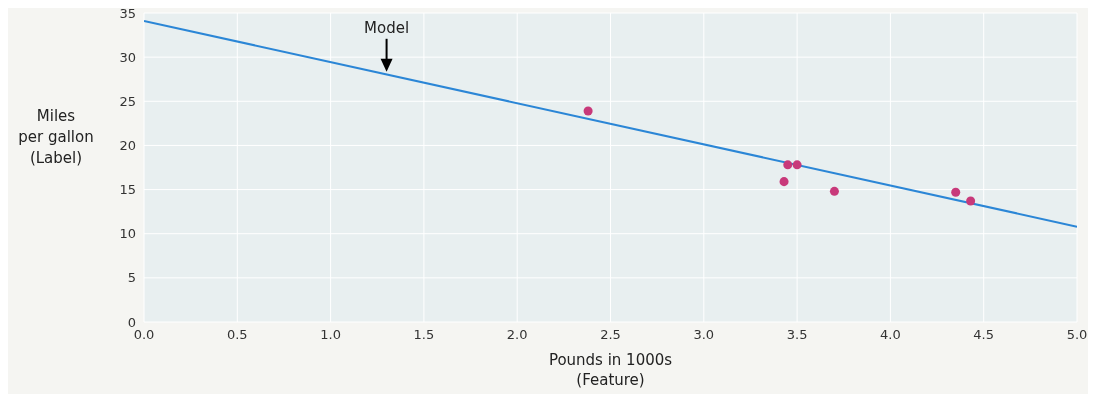 Image resolution: width=1096 pixels, height=402 pixels. What do you see at coordinates (610, 370) in the screenshot?
I see `x-axis-title: Pounds in 1000s (Feature)` at bounding box center [610, 370].